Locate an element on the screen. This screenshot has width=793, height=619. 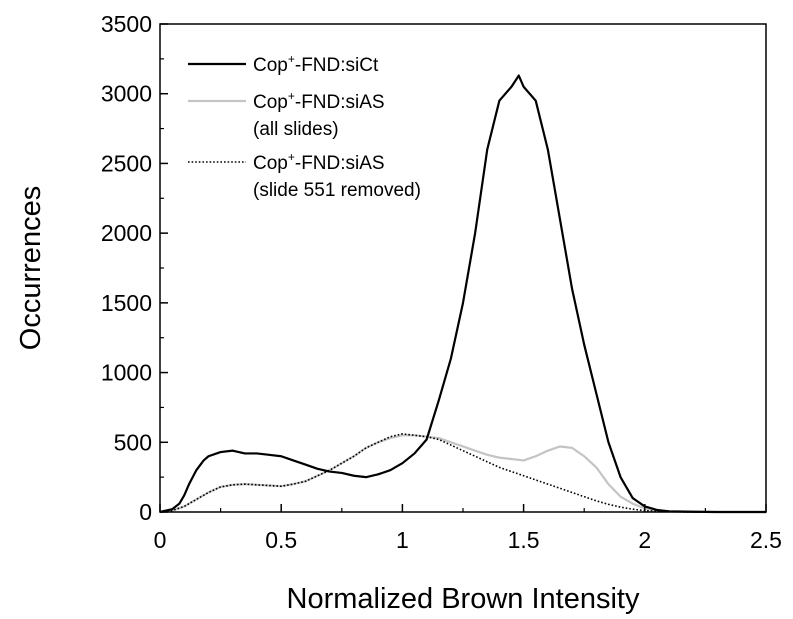
x-axis: 0 0.5 1 1.5 2 2.5 is located at coordinates (468, 528).